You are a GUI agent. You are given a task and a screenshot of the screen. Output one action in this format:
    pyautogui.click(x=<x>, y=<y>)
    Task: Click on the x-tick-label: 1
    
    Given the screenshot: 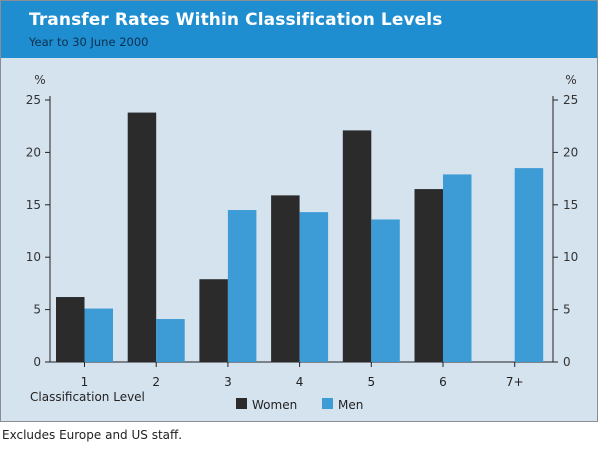 What is the action you would take?
    pyautogui.click(x=85, y=382)
    